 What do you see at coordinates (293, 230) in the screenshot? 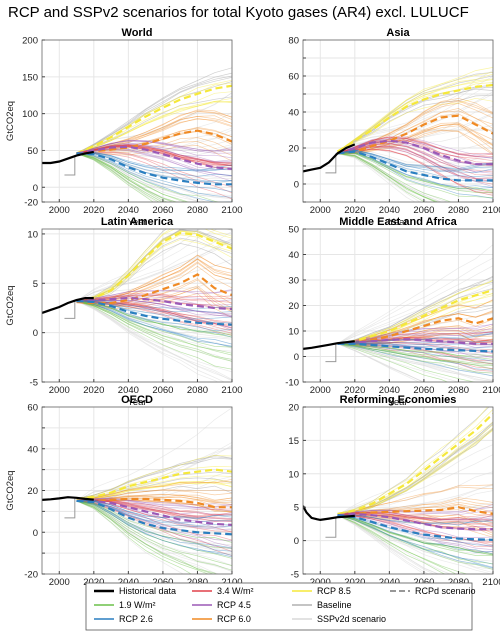
I see `y-tick-label: 50` at bounding box center [293, 230].